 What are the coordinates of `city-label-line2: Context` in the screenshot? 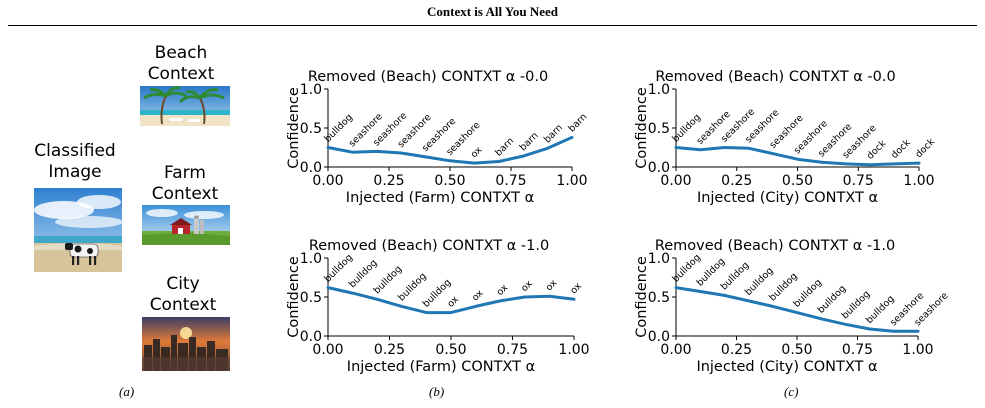 It's located at (183, 305).